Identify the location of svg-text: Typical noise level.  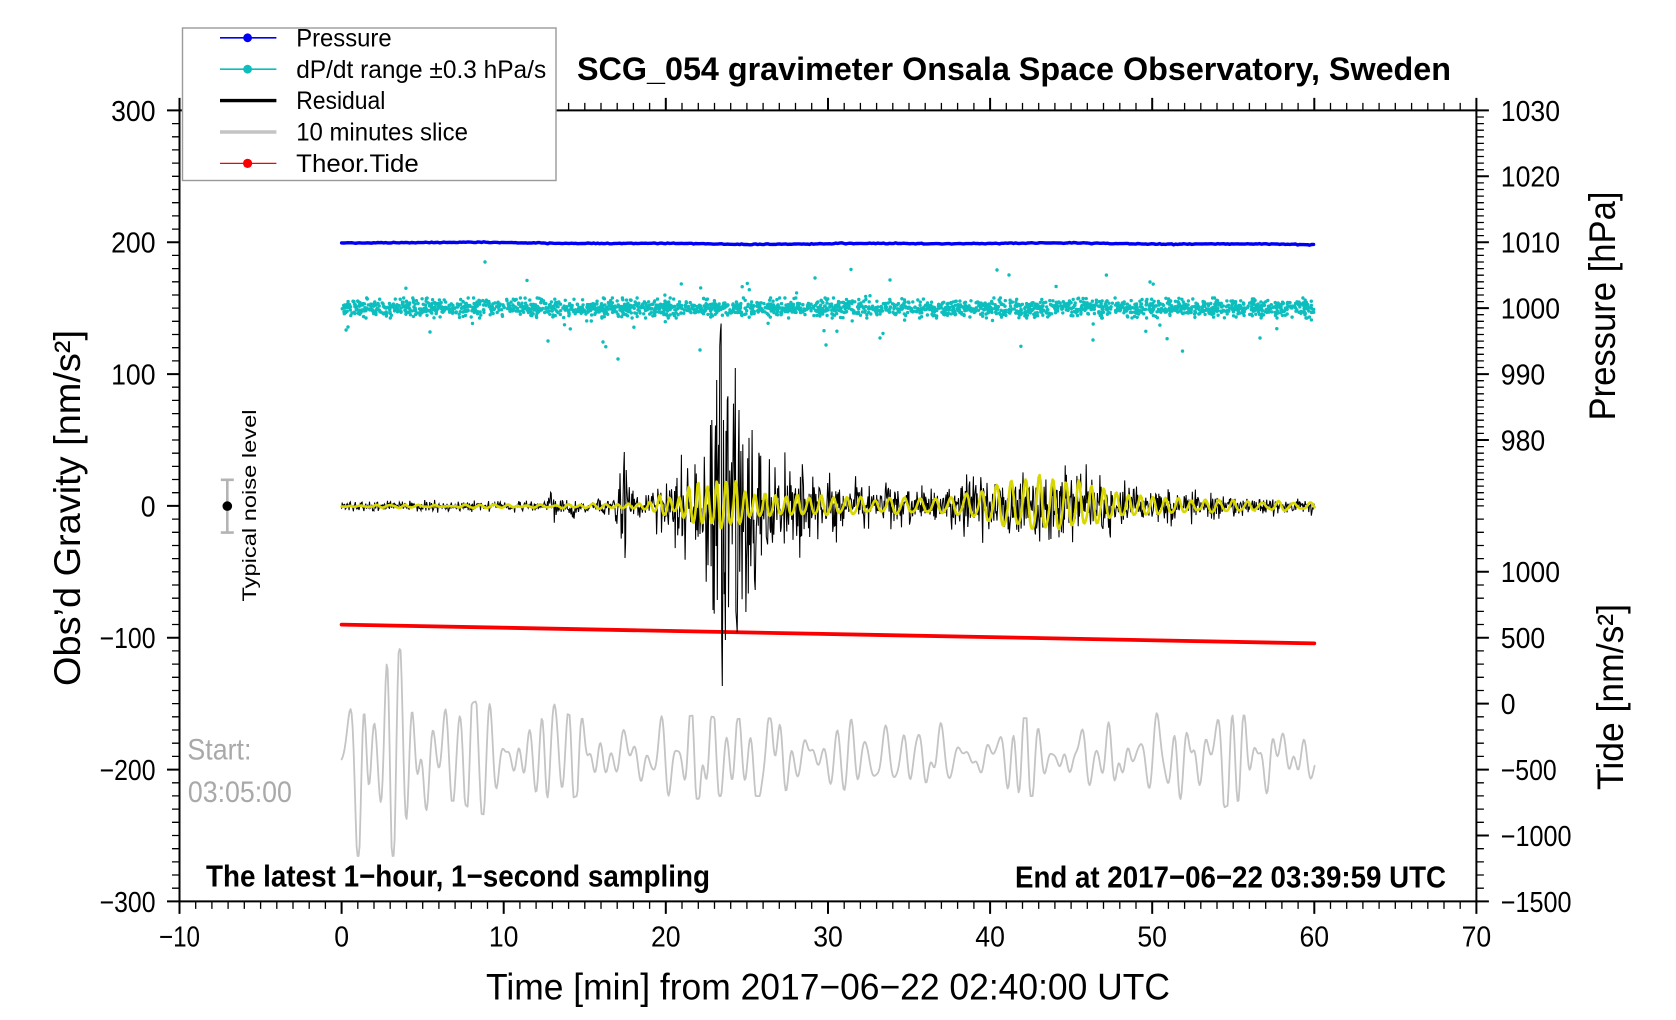
(250, 506).